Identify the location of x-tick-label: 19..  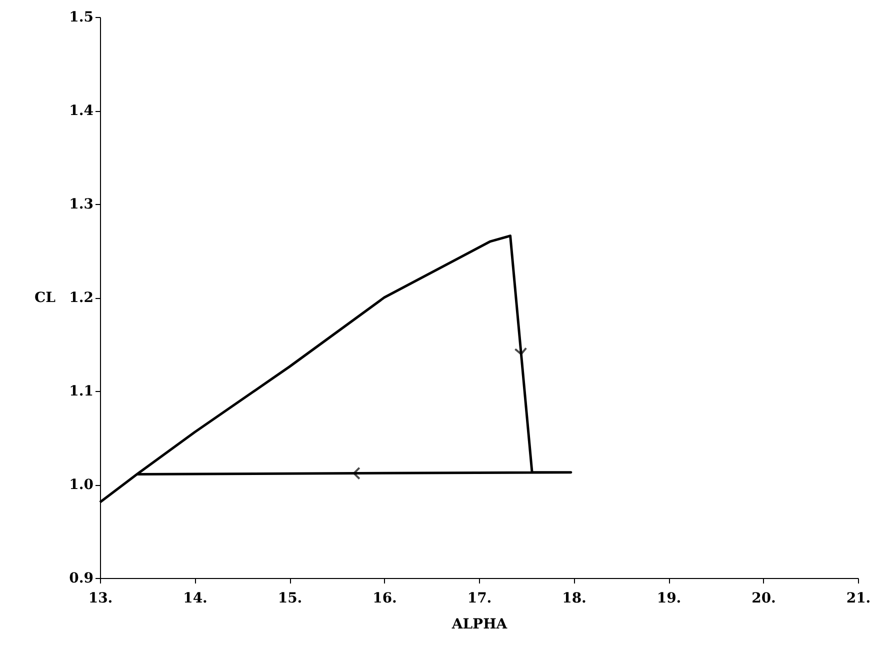
(669, 598).